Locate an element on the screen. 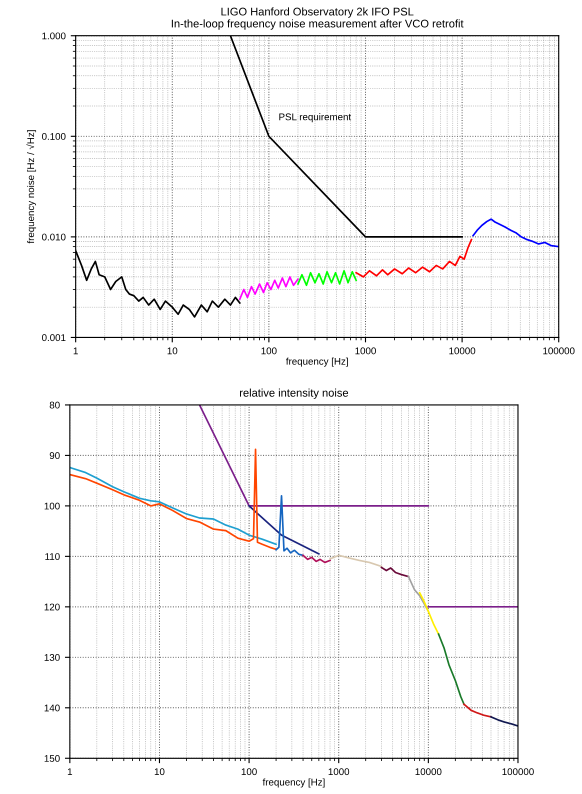 This screenshot has height=794, width=582. y-tick-label: 100 is located at coordinates (52, 506).